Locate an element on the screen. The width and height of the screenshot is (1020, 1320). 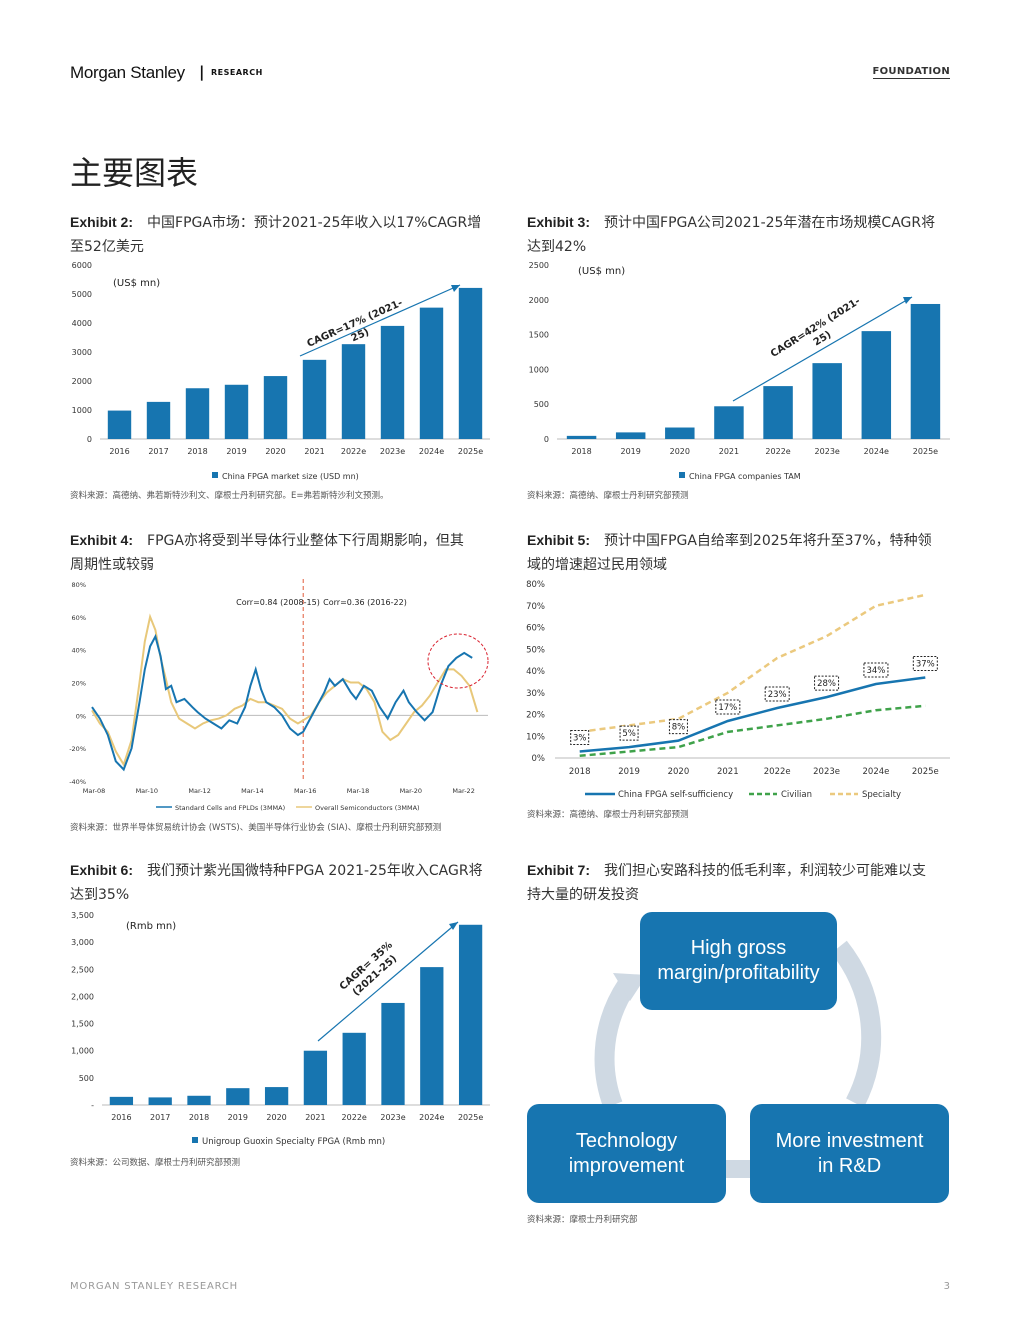
exhibit-2-title-line1: 中国FPGA市场：预计2021-25年收入以17%CAGR增 is located at coordinates (314, 223).